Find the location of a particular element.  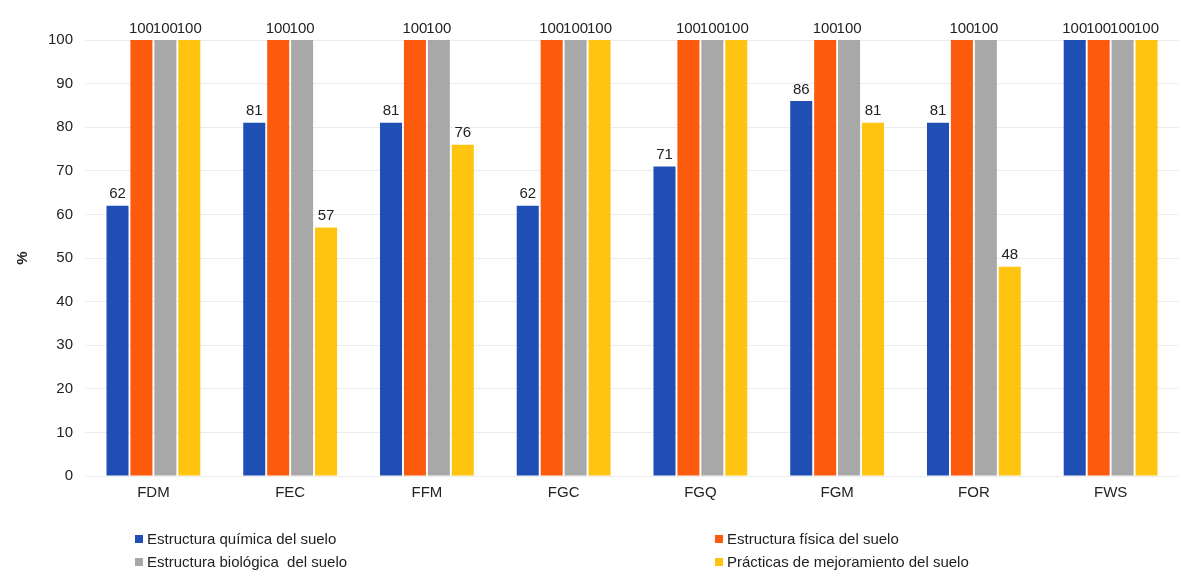

y-tick-label: 0 is located at coordinates (69, 475).